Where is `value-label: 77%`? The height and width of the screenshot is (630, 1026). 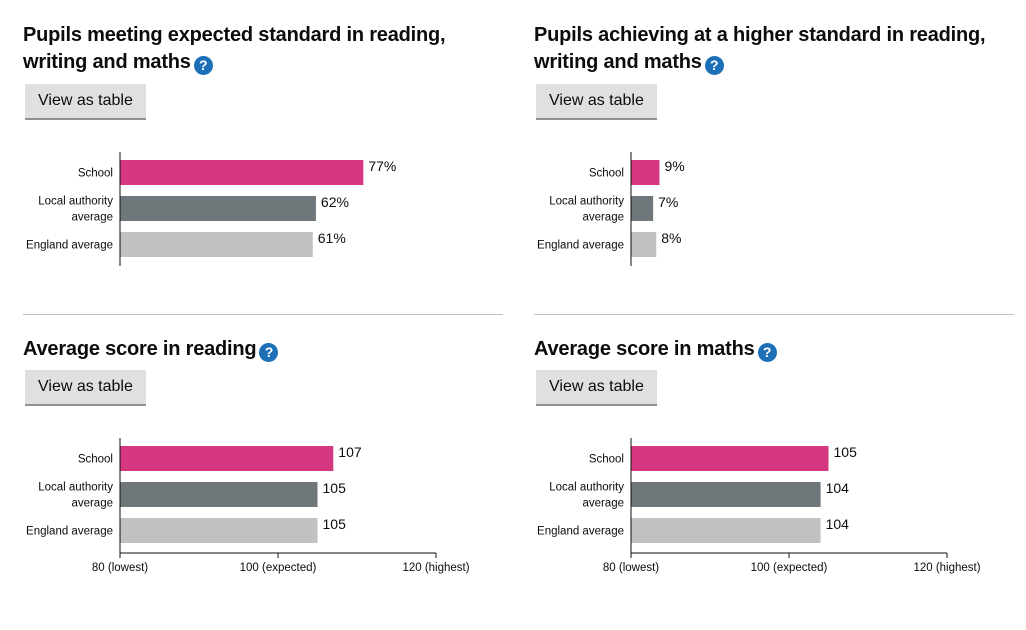 value-label: 77% is located at coordinates (382, 166).